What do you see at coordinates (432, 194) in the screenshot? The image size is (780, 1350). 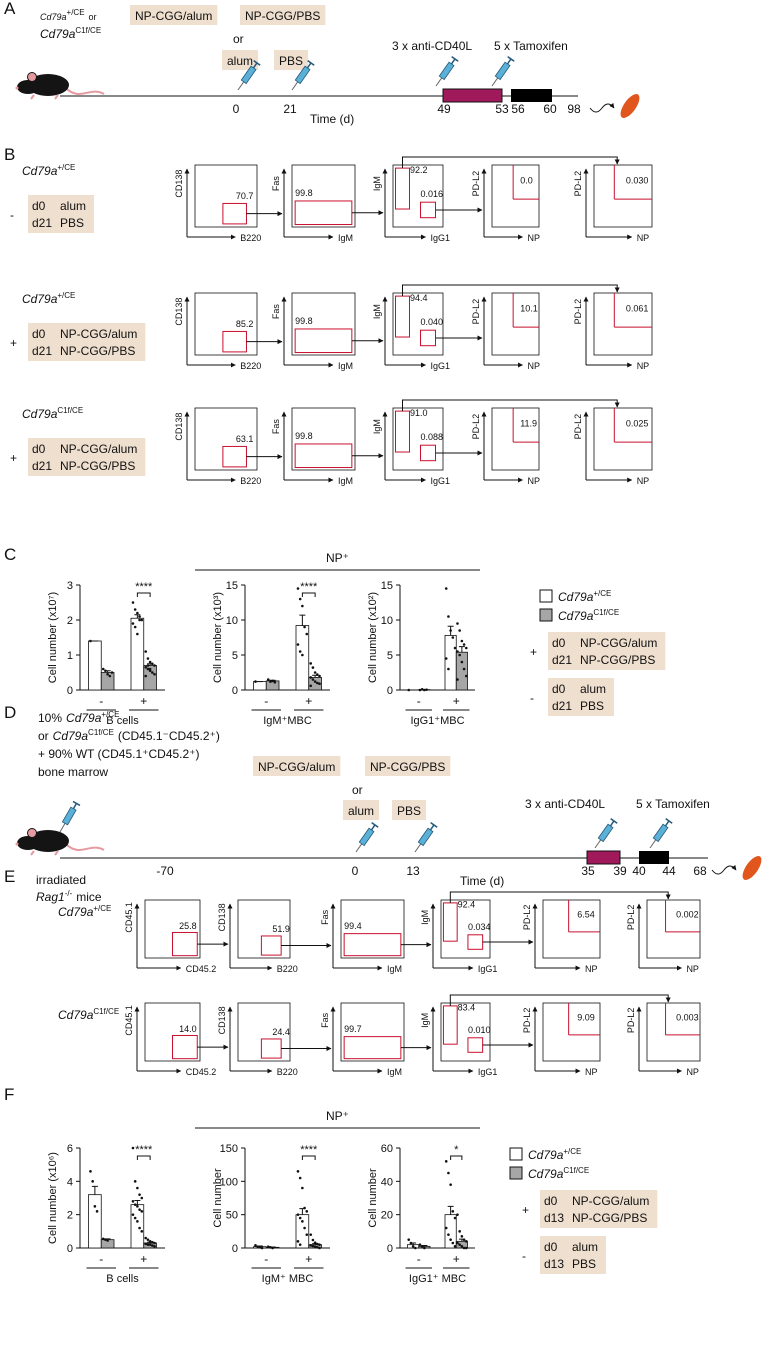 I see `gate-frequency: 0.016` at bounding box center [432, 194].